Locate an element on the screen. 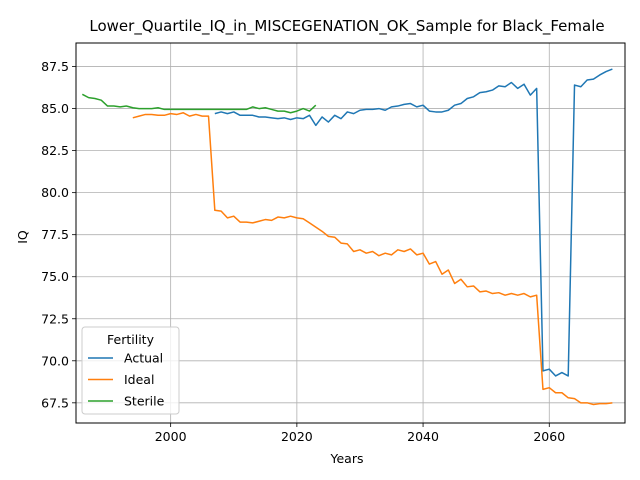 Image resolution: width=640 pixels, height=480 pixels. x-tick-label: 2040 is located at coordinates (423, 436).